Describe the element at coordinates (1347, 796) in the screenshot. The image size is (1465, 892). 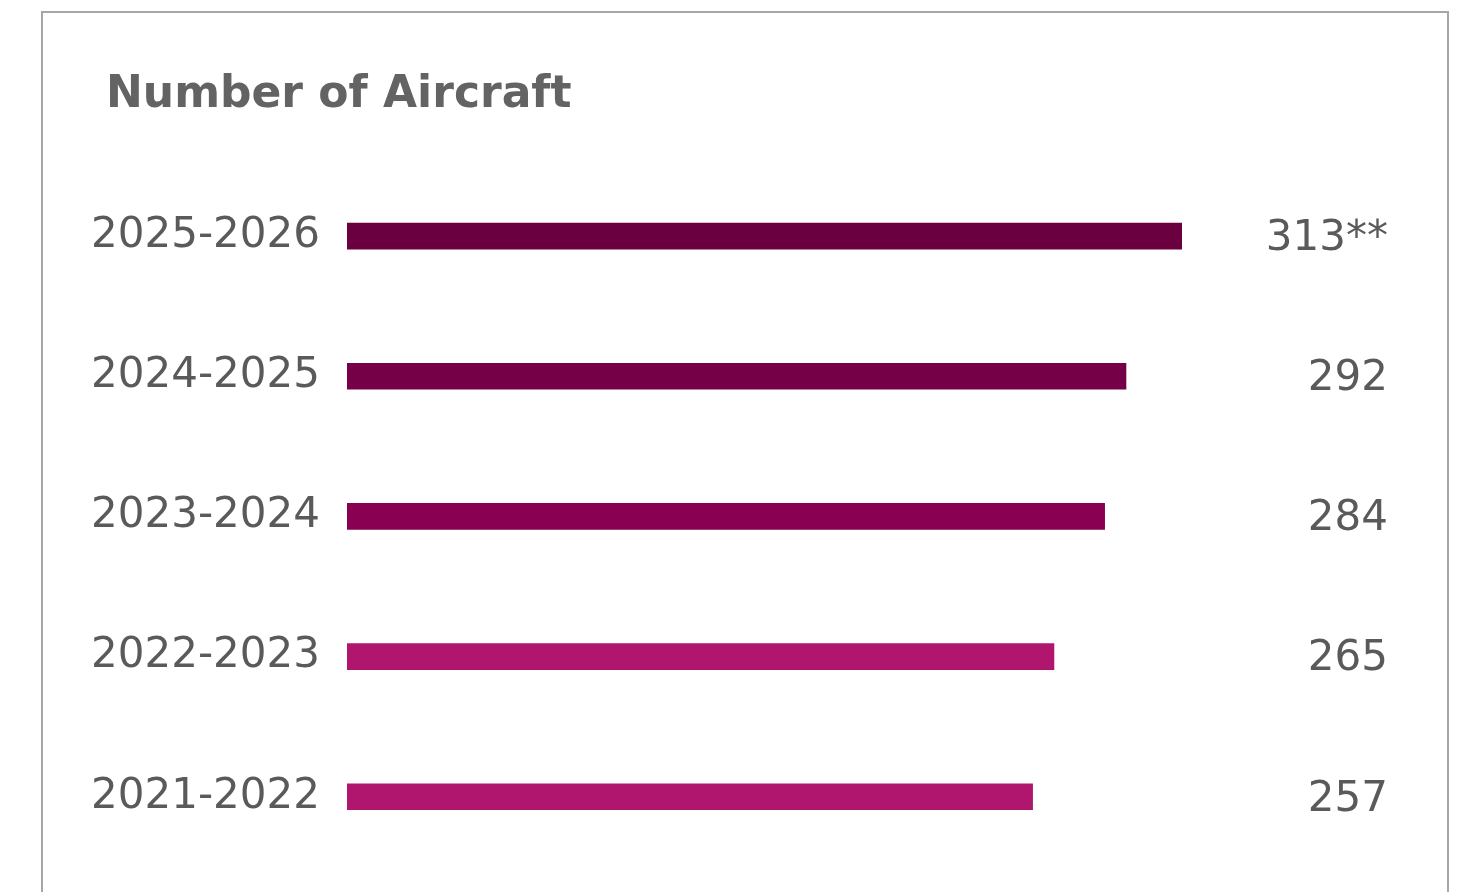
I see `data-label: 257` at that location.